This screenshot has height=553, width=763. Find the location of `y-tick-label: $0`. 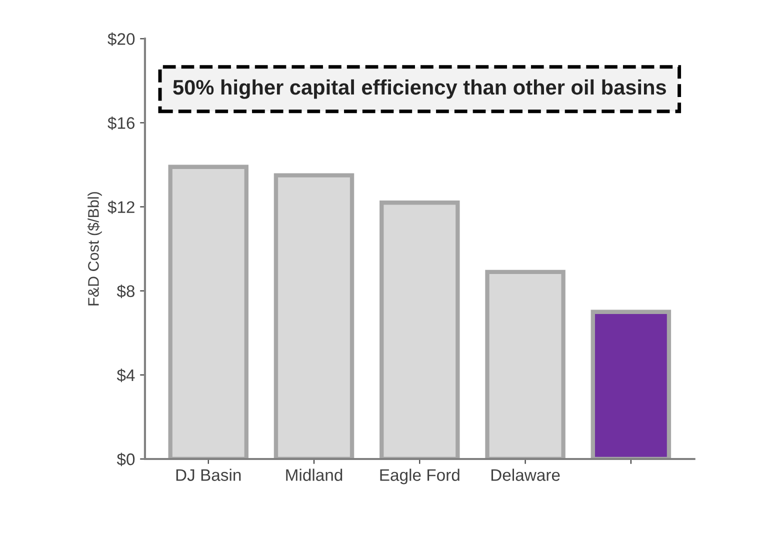

y-tick-label: $0 is located at coordinates (125, 459).